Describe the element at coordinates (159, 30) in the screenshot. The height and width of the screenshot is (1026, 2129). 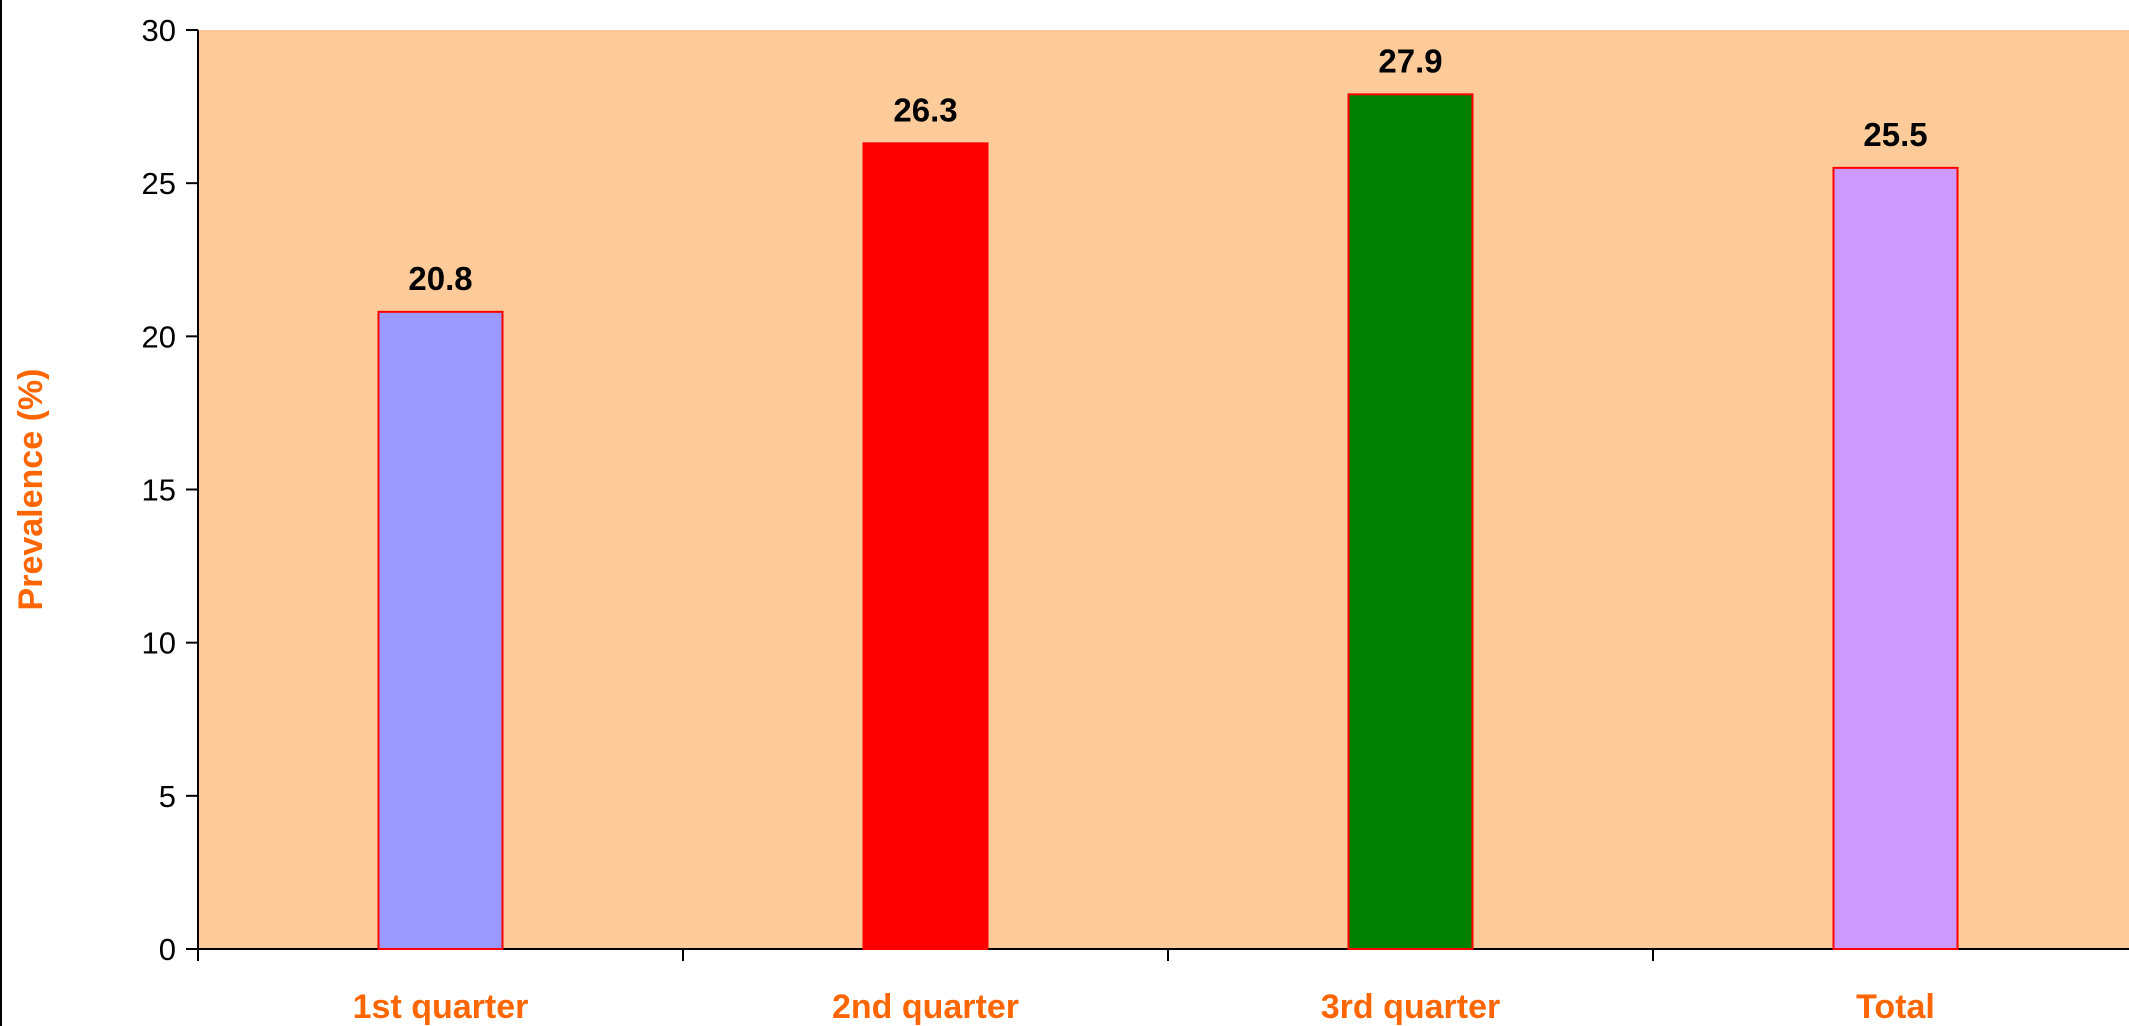
I see `y-tick-label: 30` at that location.